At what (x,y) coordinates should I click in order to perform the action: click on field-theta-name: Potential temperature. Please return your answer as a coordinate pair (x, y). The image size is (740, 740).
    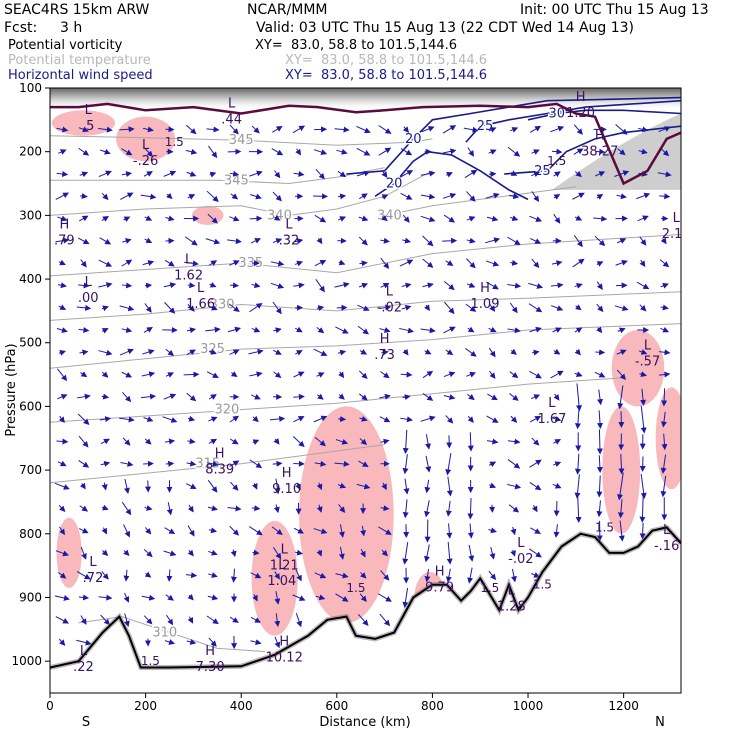
    Looking at the image, I should click on (79, 60).